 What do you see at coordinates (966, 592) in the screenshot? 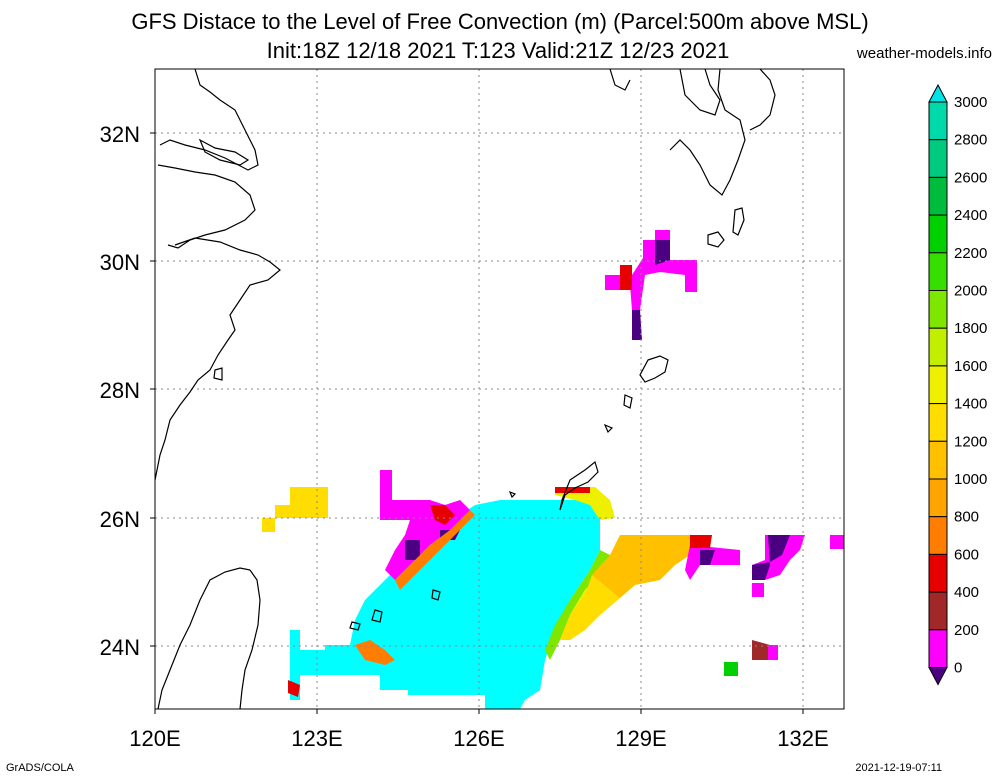
I see `colorbar-label: 400` at bounding box center [966, 592].